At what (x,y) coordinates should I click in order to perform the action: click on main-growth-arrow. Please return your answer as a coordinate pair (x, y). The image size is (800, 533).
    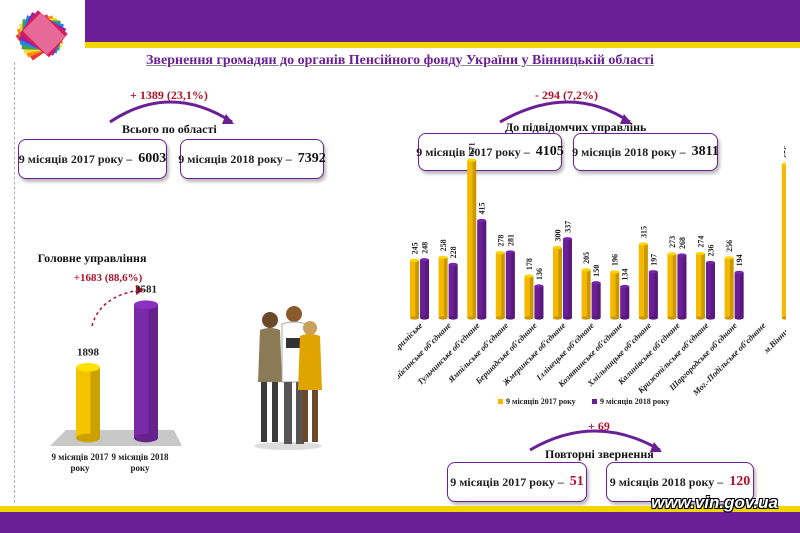
    Looking at the image, I should click on (116, 308).